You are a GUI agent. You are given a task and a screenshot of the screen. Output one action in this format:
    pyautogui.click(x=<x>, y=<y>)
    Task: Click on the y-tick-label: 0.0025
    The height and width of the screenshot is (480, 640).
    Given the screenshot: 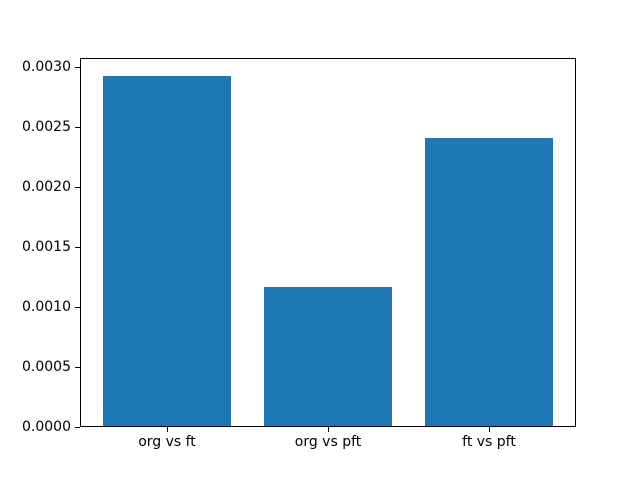 What is the action you would take?
    pyautogui.click(x=46, y=127)
    